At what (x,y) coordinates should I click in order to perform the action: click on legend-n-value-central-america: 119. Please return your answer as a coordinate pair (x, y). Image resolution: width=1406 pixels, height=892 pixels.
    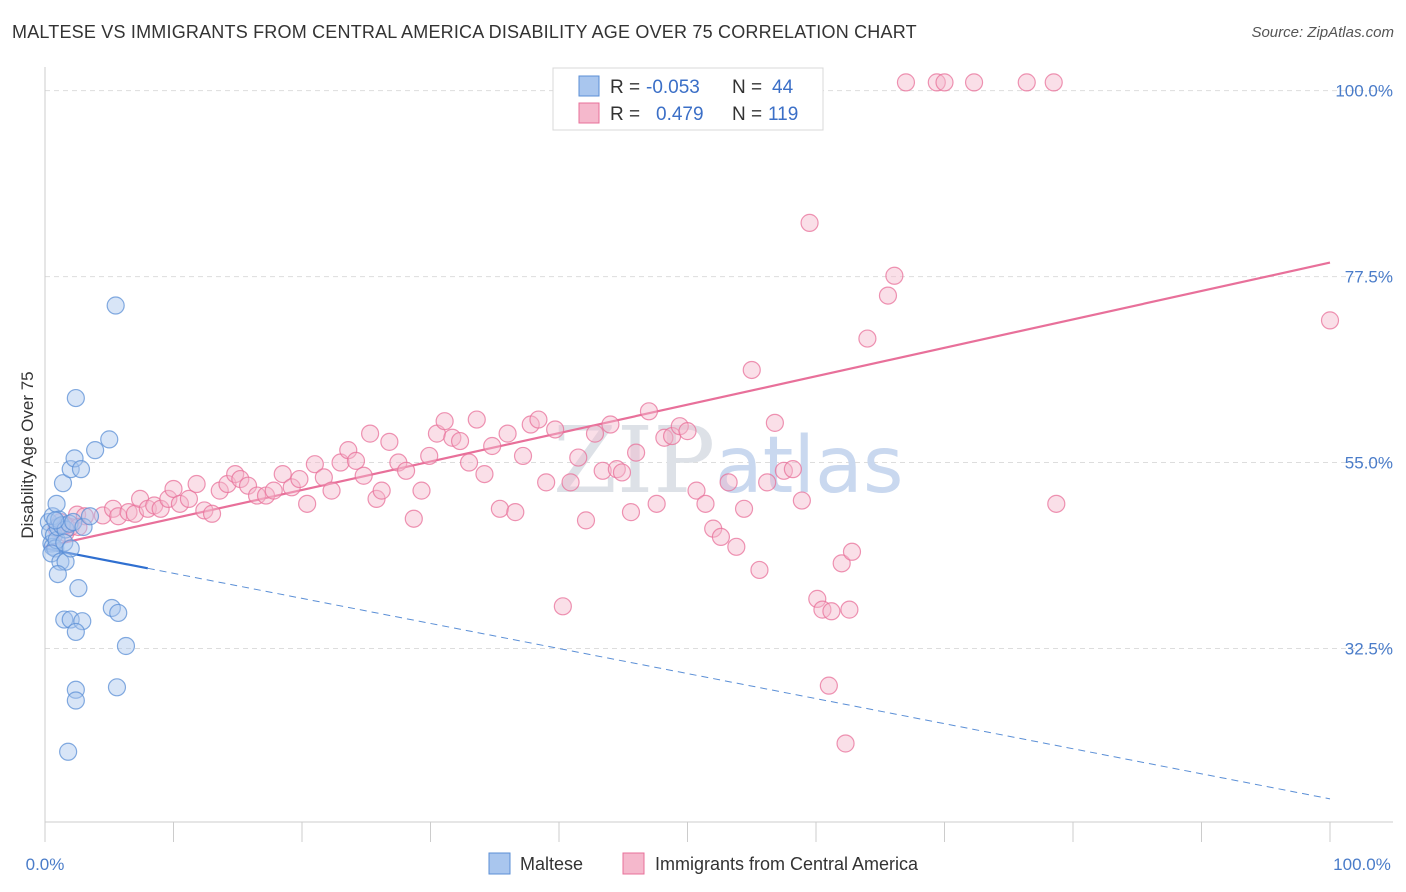
    Looking at the image, I should click on (783, 114).